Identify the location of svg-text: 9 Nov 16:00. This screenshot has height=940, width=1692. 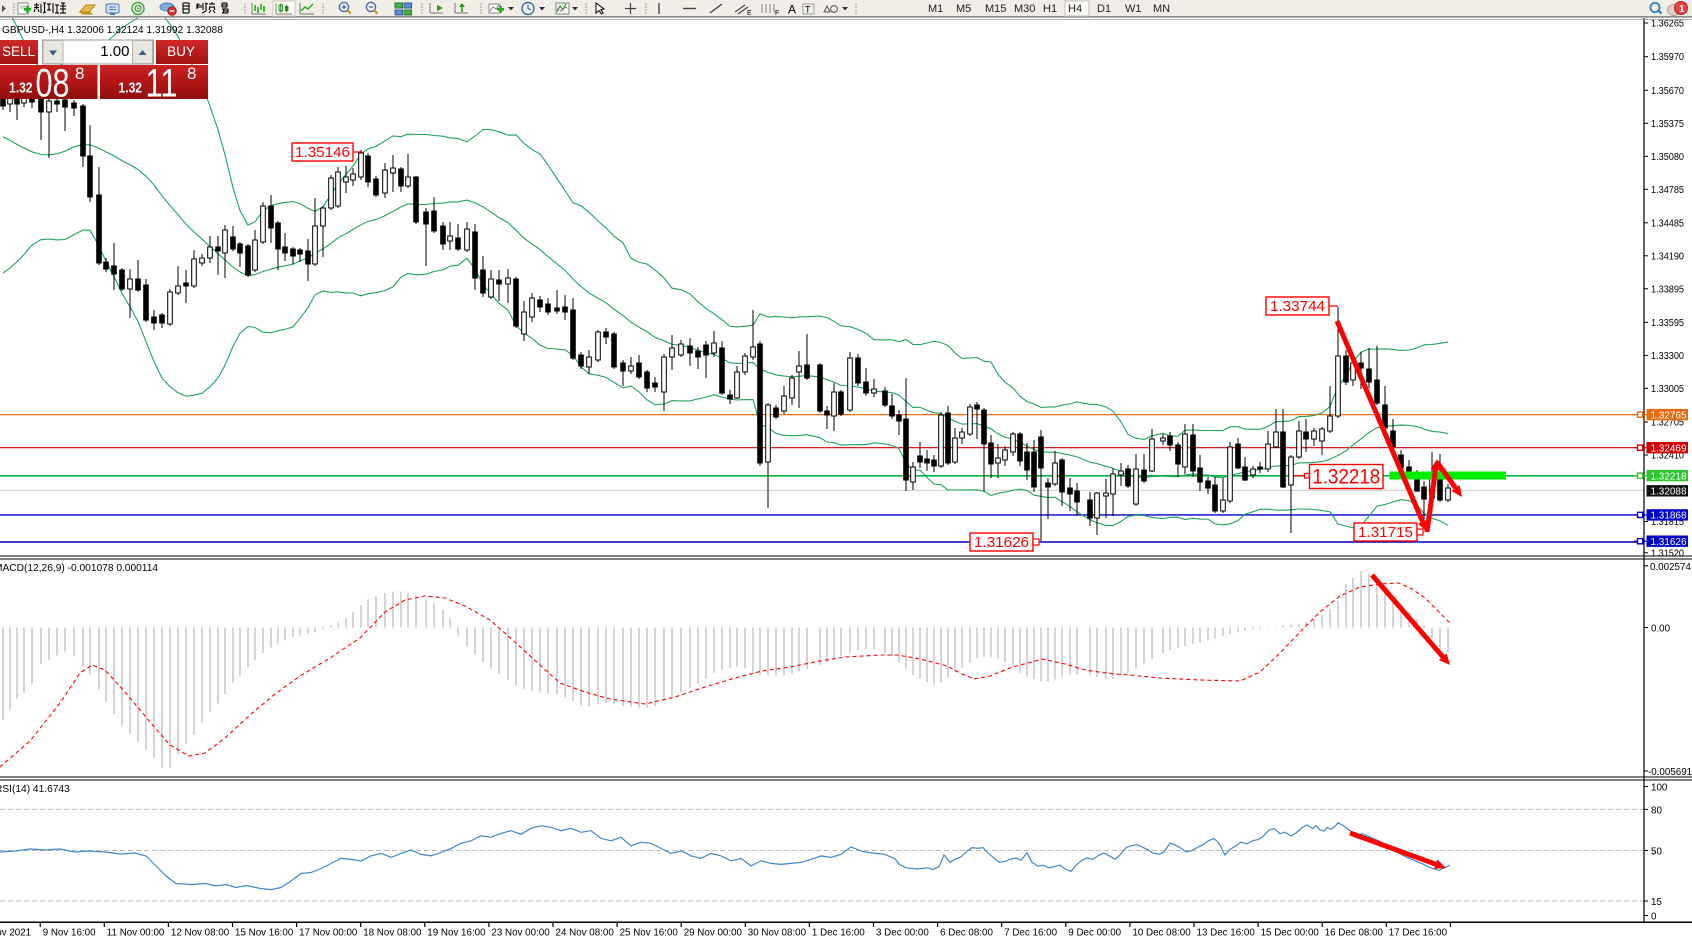
(69, 933).